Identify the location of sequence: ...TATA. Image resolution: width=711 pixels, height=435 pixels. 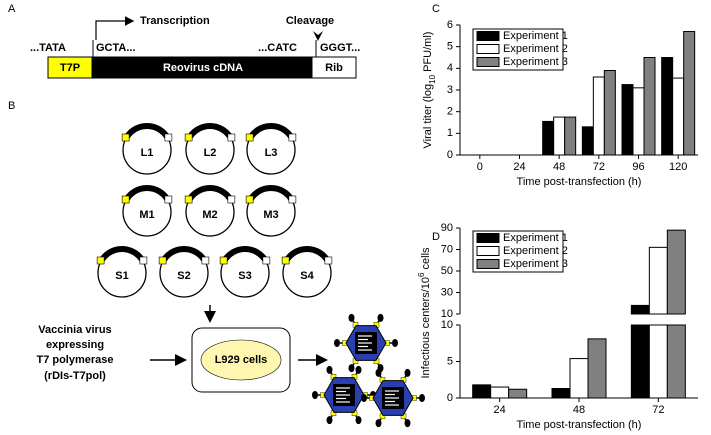
(48, 48).